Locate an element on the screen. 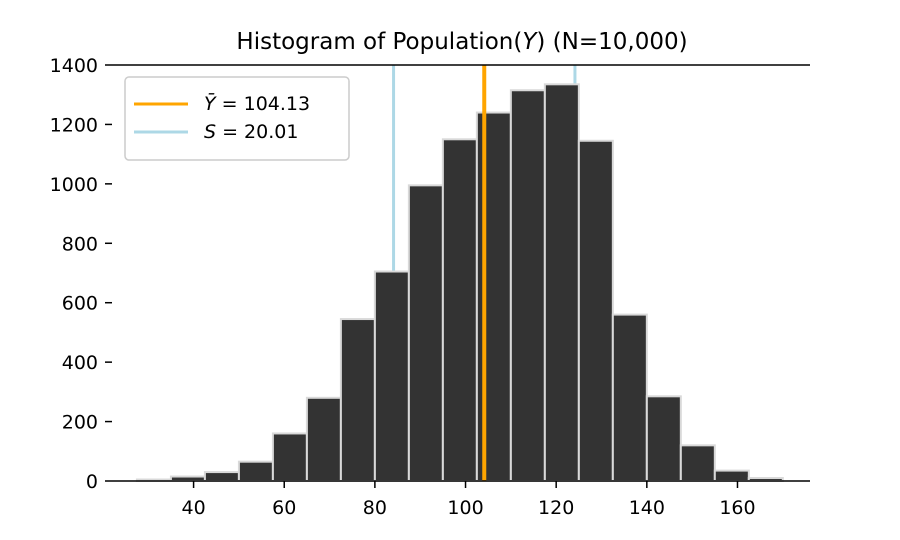 The height and width of the screenshot is (540, 900). title-suffix: ) (N=10,000) is located at coordinates (611, 42).